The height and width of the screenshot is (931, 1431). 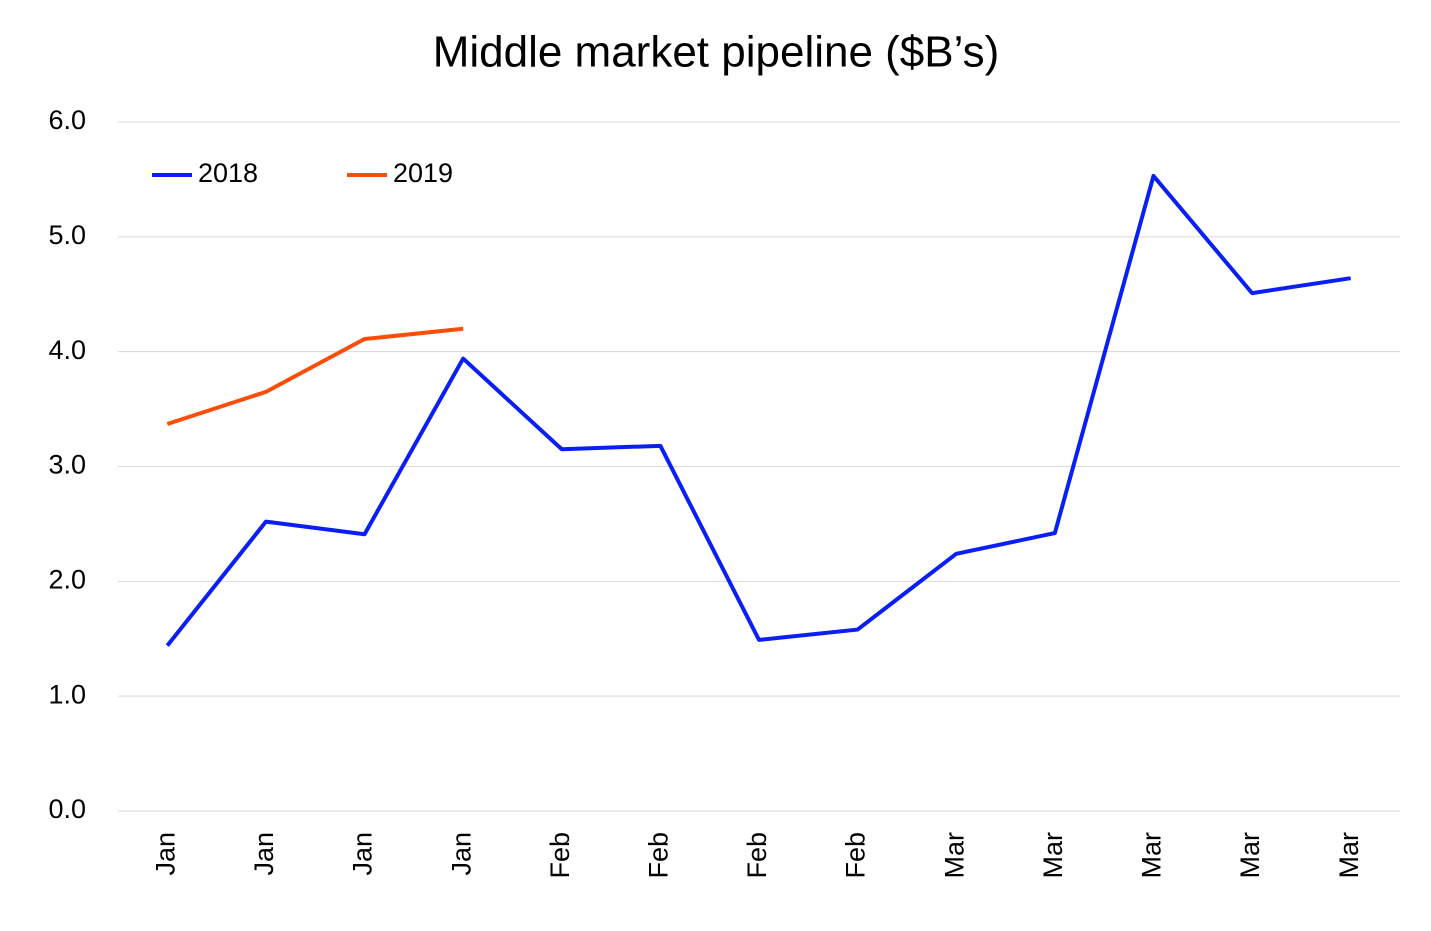 What do you see at coordinates (67, 120) in the screenshot?
I see `y-tick-label: 6.0` at bounding box center [67, 120].